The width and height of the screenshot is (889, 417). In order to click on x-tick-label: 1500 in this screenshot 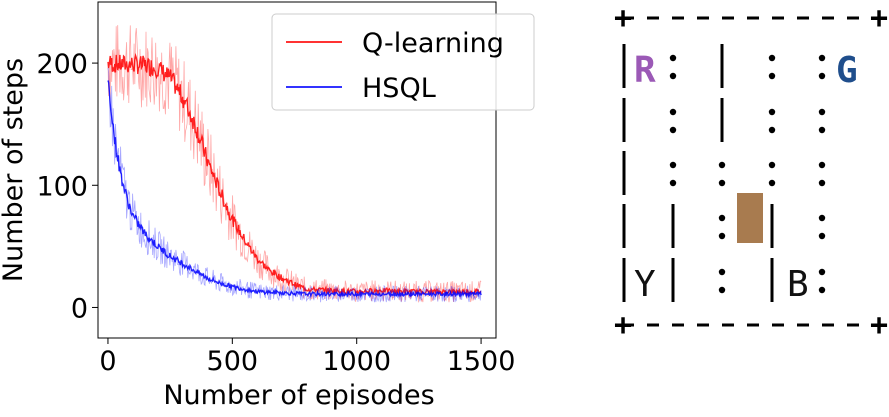, I will do `click(481, 361)`.